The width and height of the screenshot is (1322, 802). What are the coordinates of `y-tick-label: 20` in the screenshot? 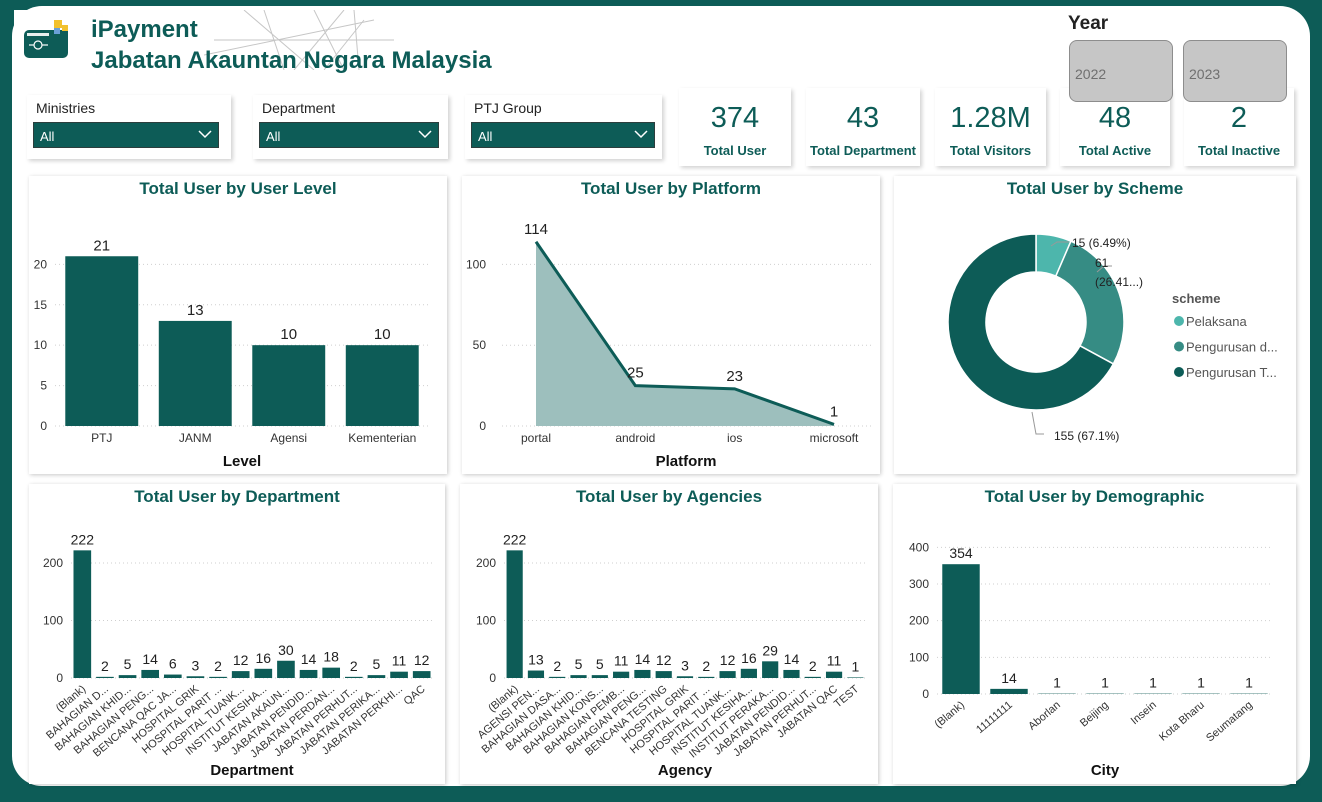 It's located at (41, 264).